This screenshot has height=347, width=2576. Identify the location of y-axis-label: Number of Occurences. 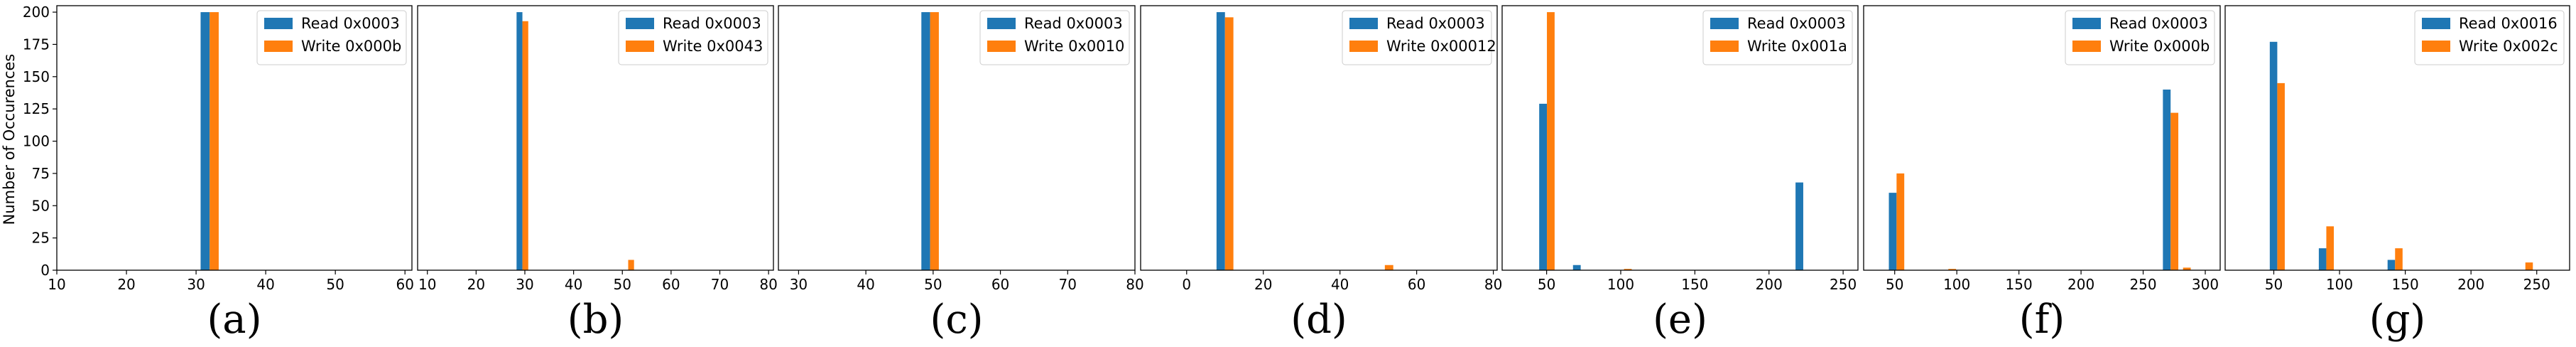
(10, 139).